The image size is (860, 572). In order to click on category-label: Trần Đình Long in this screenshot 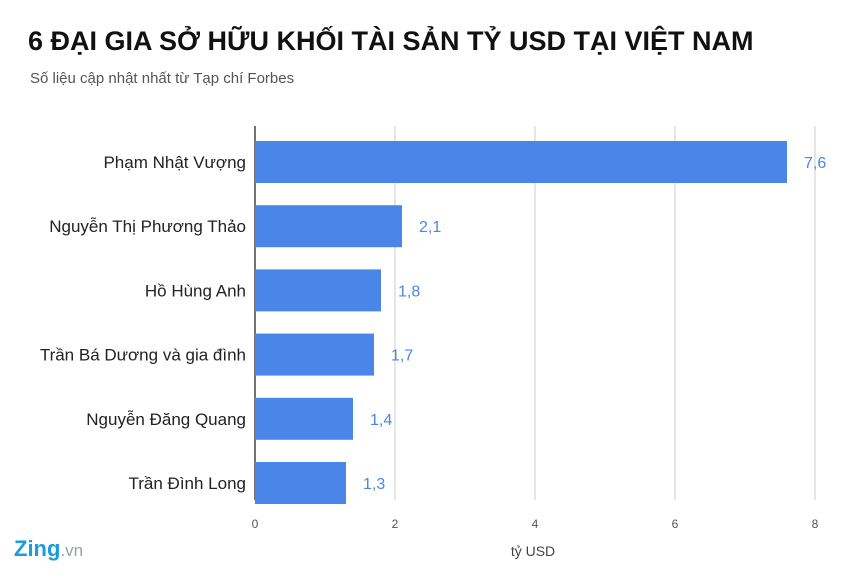, I will do `click(188, 483)`.